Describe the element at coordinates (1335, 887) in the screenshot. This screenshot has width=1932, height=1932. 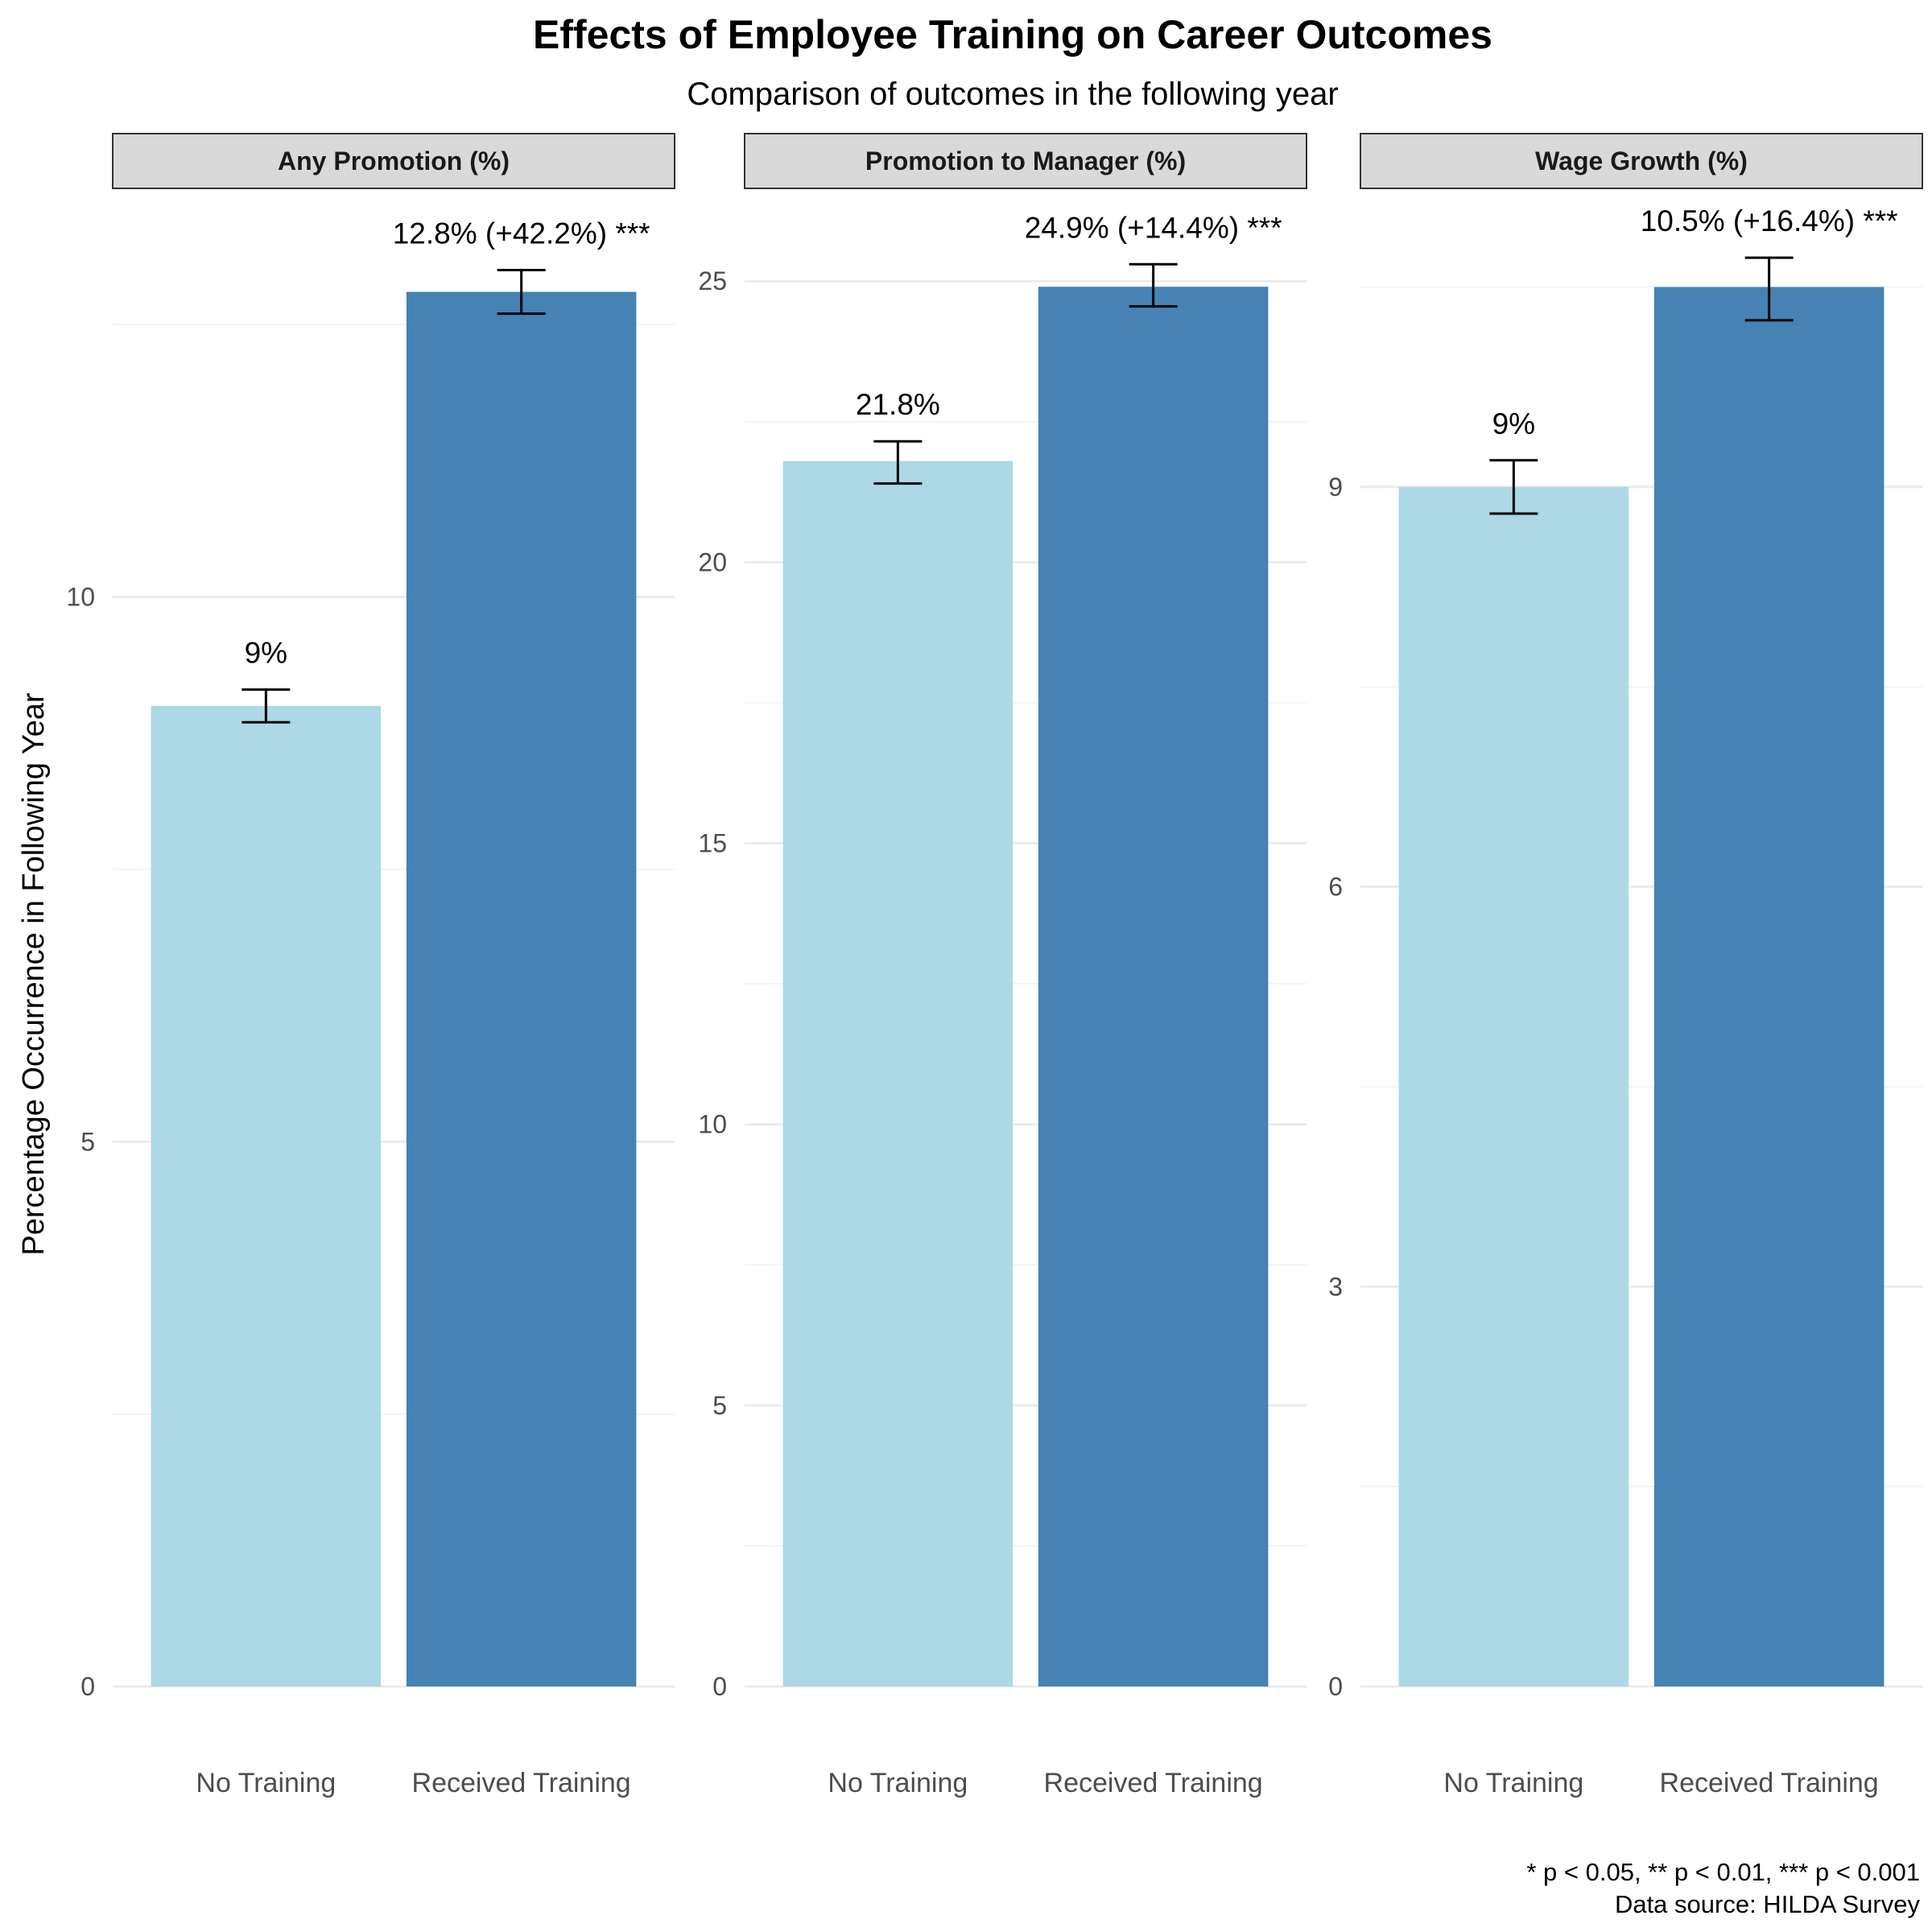
I see `y-tick-label: 6` at that location.